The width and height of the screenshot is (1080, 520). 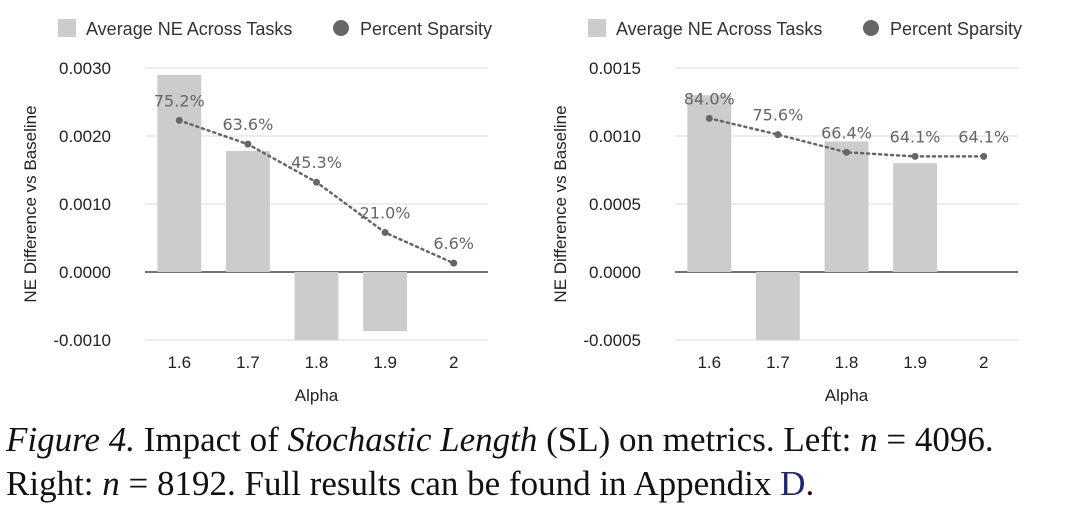 What do you see at coordinates (70, 439) in the screenshot?
I see `caption-figure-label: Figure 4.` at bounding box center [70, 439].